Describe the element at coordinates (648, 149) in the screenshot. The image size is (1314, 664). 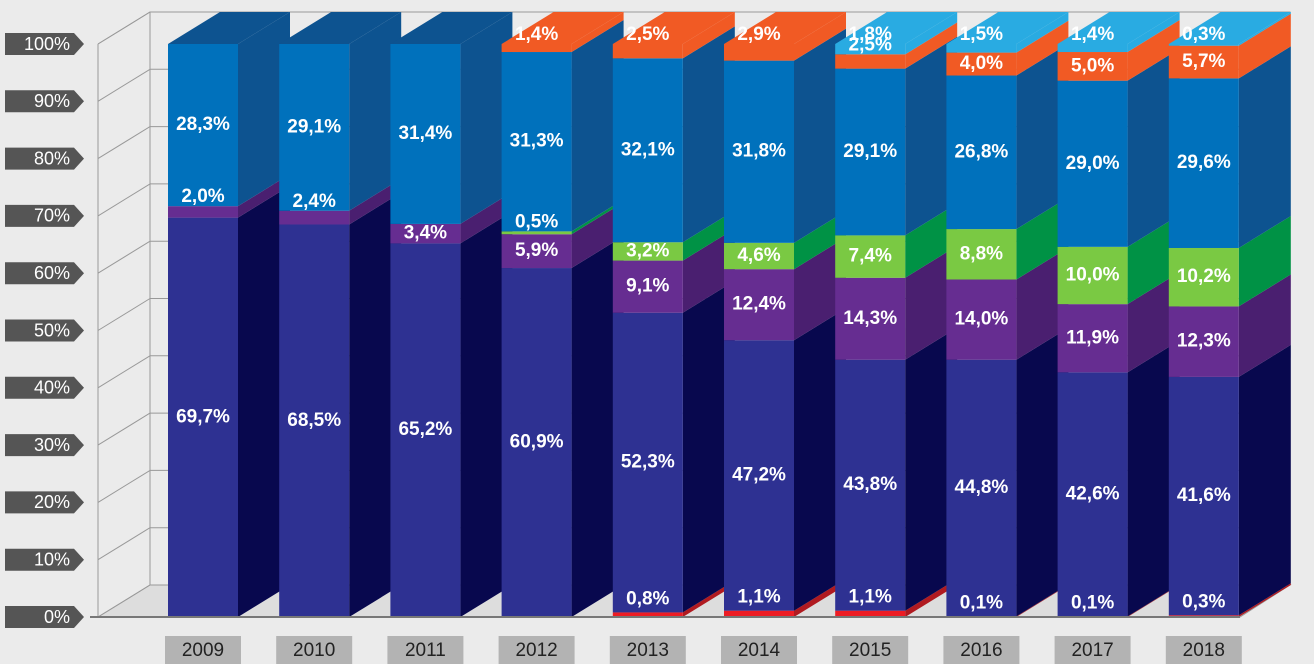
I see `value-label: 32,1%` at that location.